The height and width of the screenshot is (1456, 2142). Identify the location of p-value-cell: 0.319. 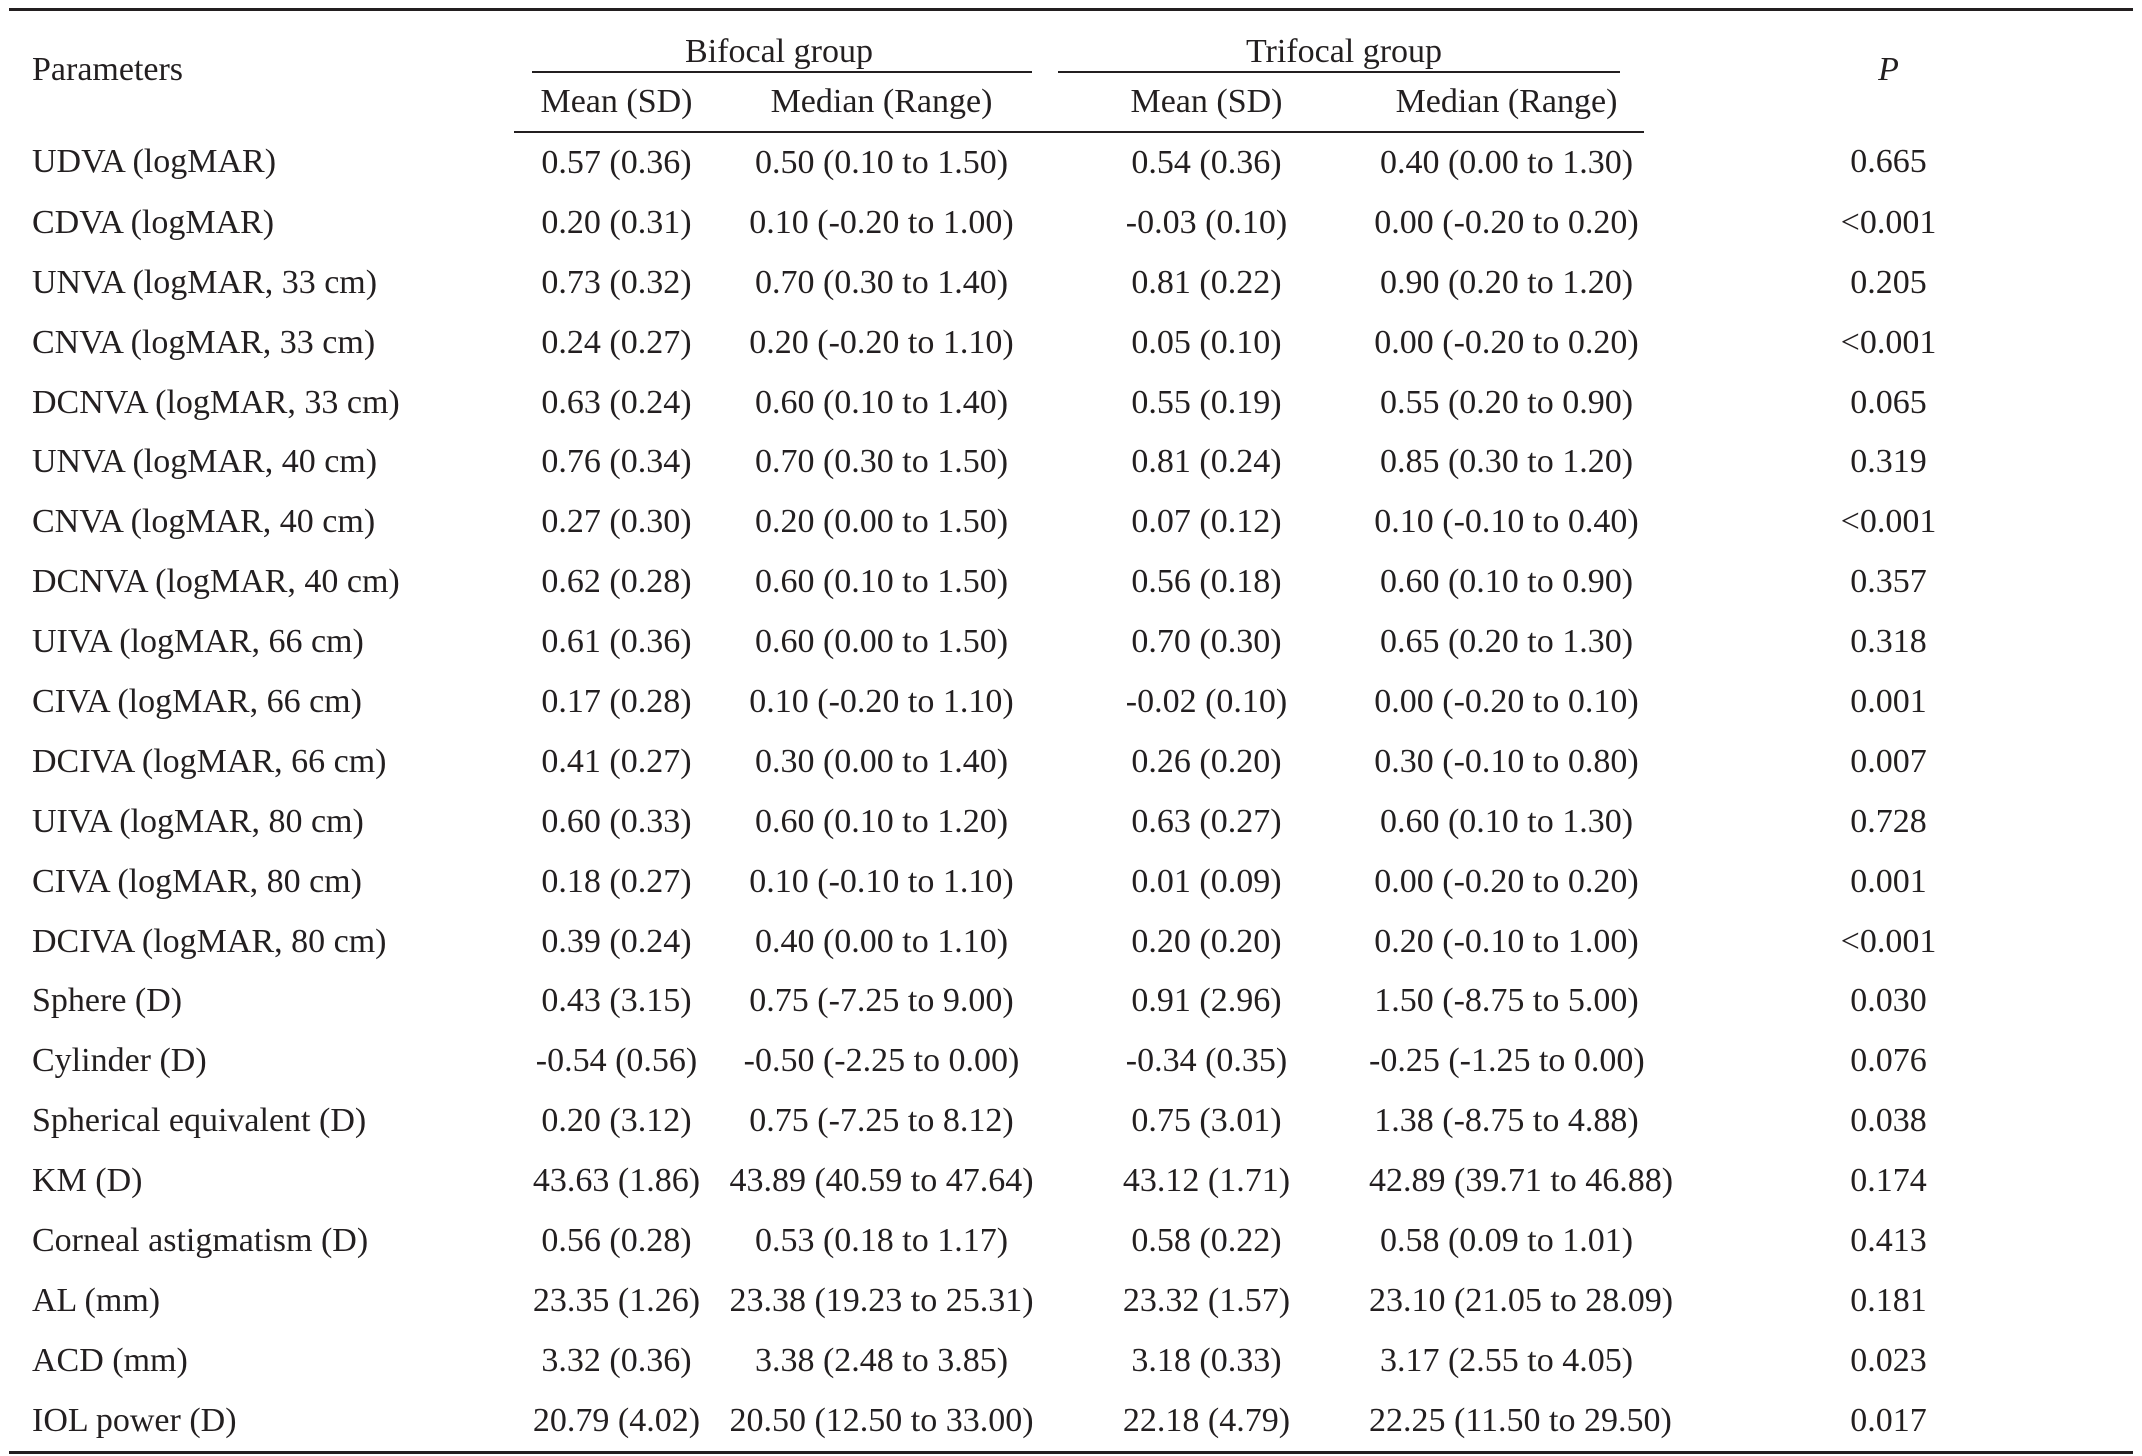
(1888, 462).